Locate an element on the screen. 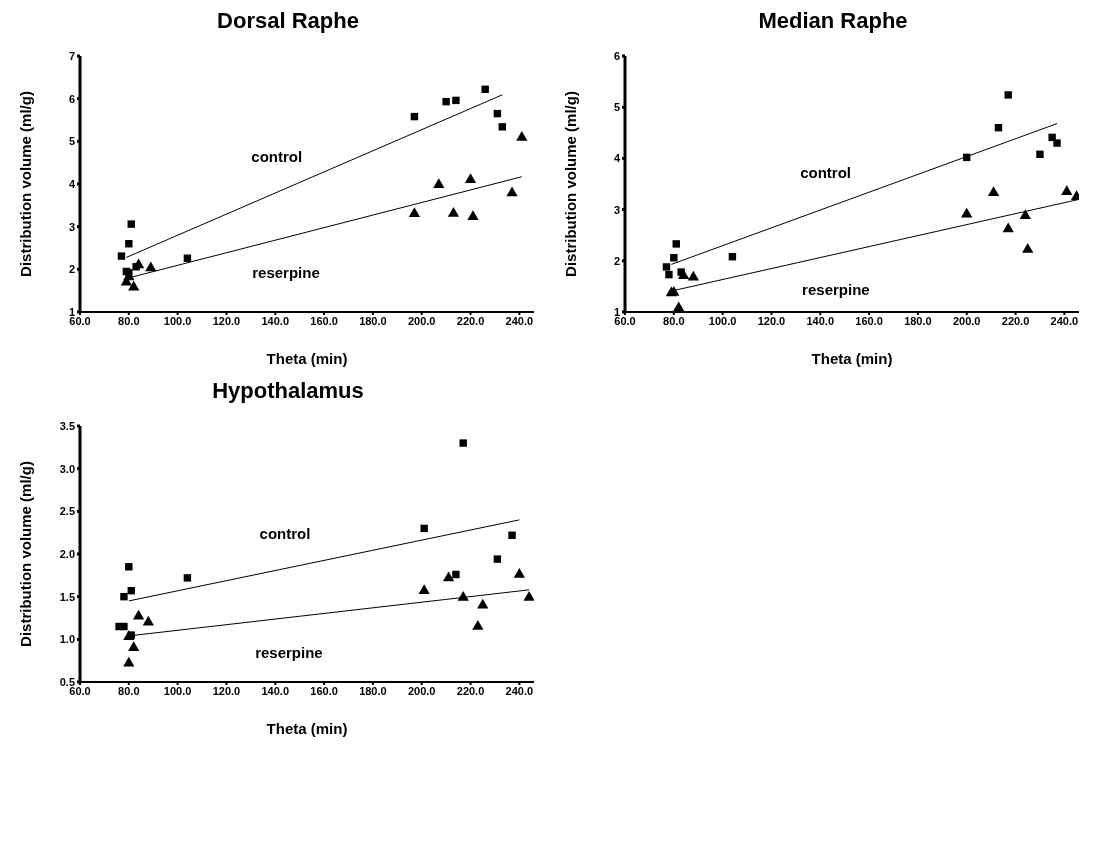 The height and width of the screenshot is (851, 1103). y-tick-label: 1.0 is located at coordinates (67, 639).